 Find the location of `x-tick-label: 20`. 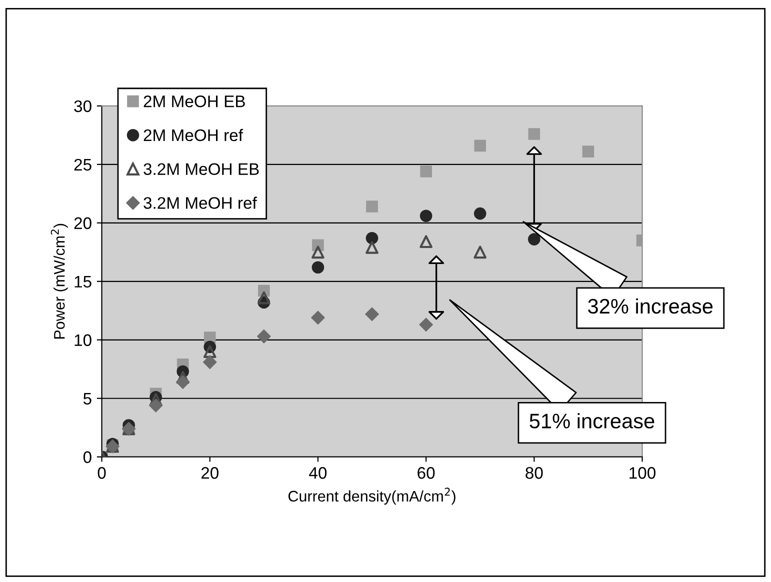

x-tick-label: 20 is located at coordinates (209, 473).